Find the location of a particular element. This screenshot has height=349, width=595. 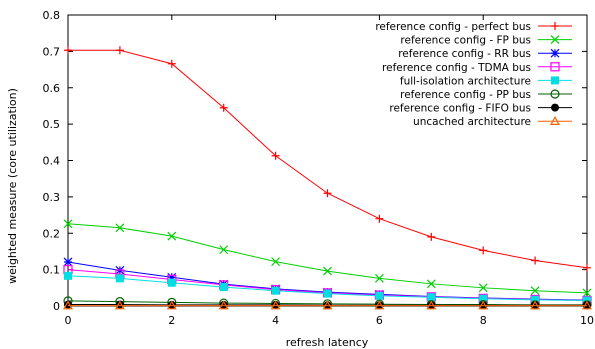

legend-entry: reference config - PP bus is located at coordinates (486, 95).